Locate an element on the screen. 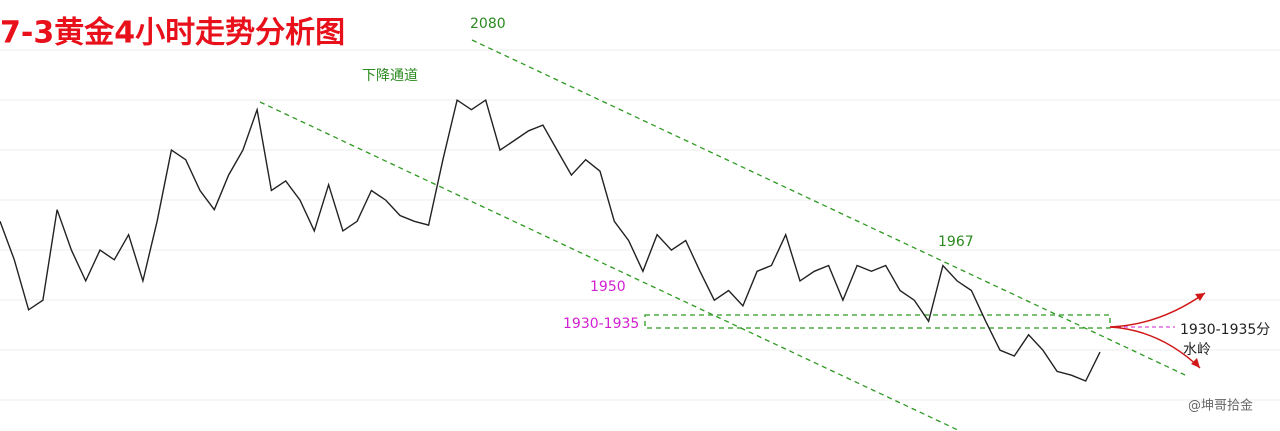 This screenshot has height=431, width=1280. chart-title: 7-3黄金4小时走势分析图 is located at coordinates (172, 33).